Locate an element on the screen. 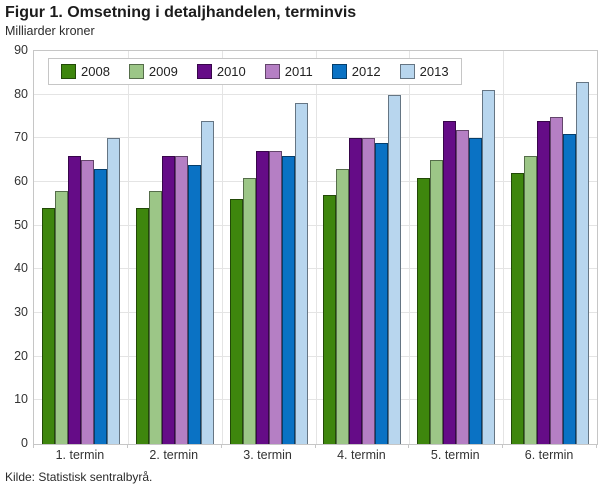  x-tick-label-5: 5. termin is located at coordinates (455, 455).